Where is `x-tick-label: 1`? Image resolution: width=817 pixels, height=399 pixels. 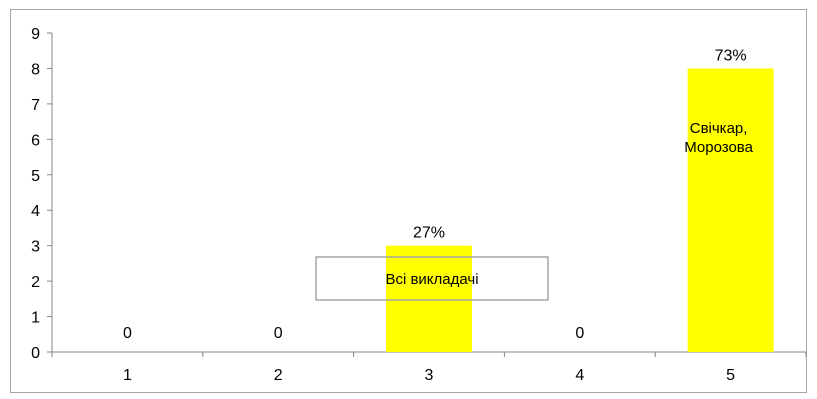 x-tick-label: 1 is located at coordinates (127, 375).